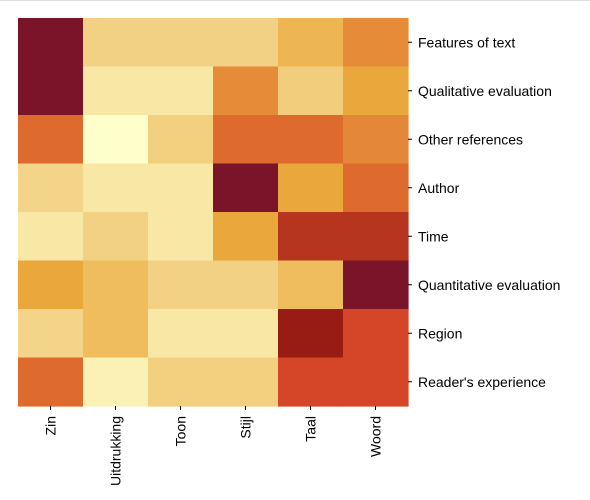 The width and height of the screenshot is (590, 500). I want to click on column-label: Woord, so click(376, 436).